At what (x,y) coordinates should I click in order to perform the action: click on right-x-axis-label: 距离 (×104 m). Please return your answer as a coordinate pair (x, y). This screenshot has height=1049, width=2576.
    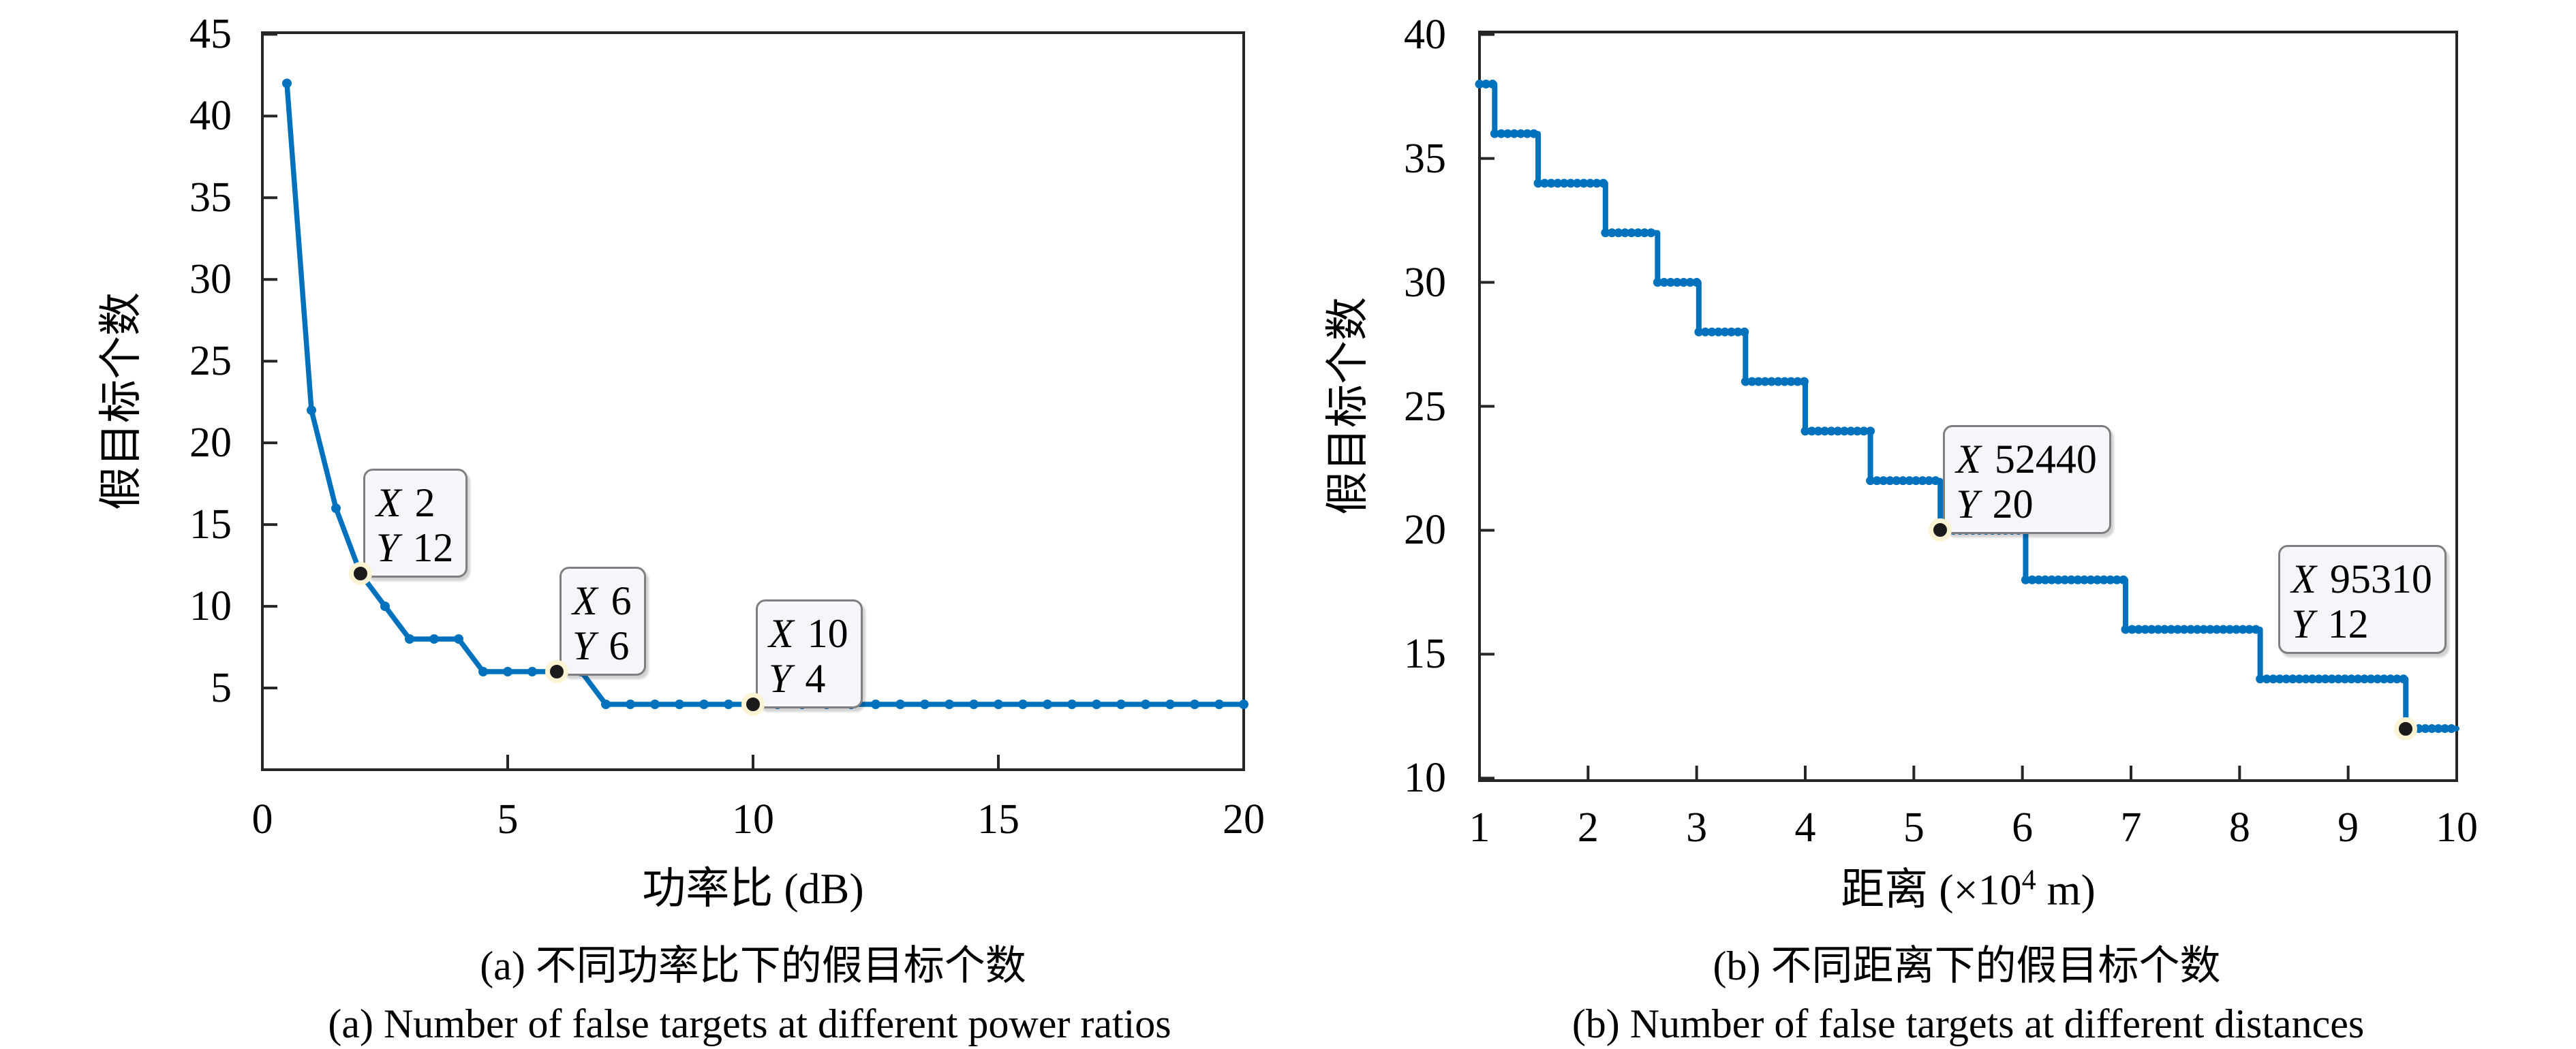
    Looking at the image, I should click on (1969, 889).